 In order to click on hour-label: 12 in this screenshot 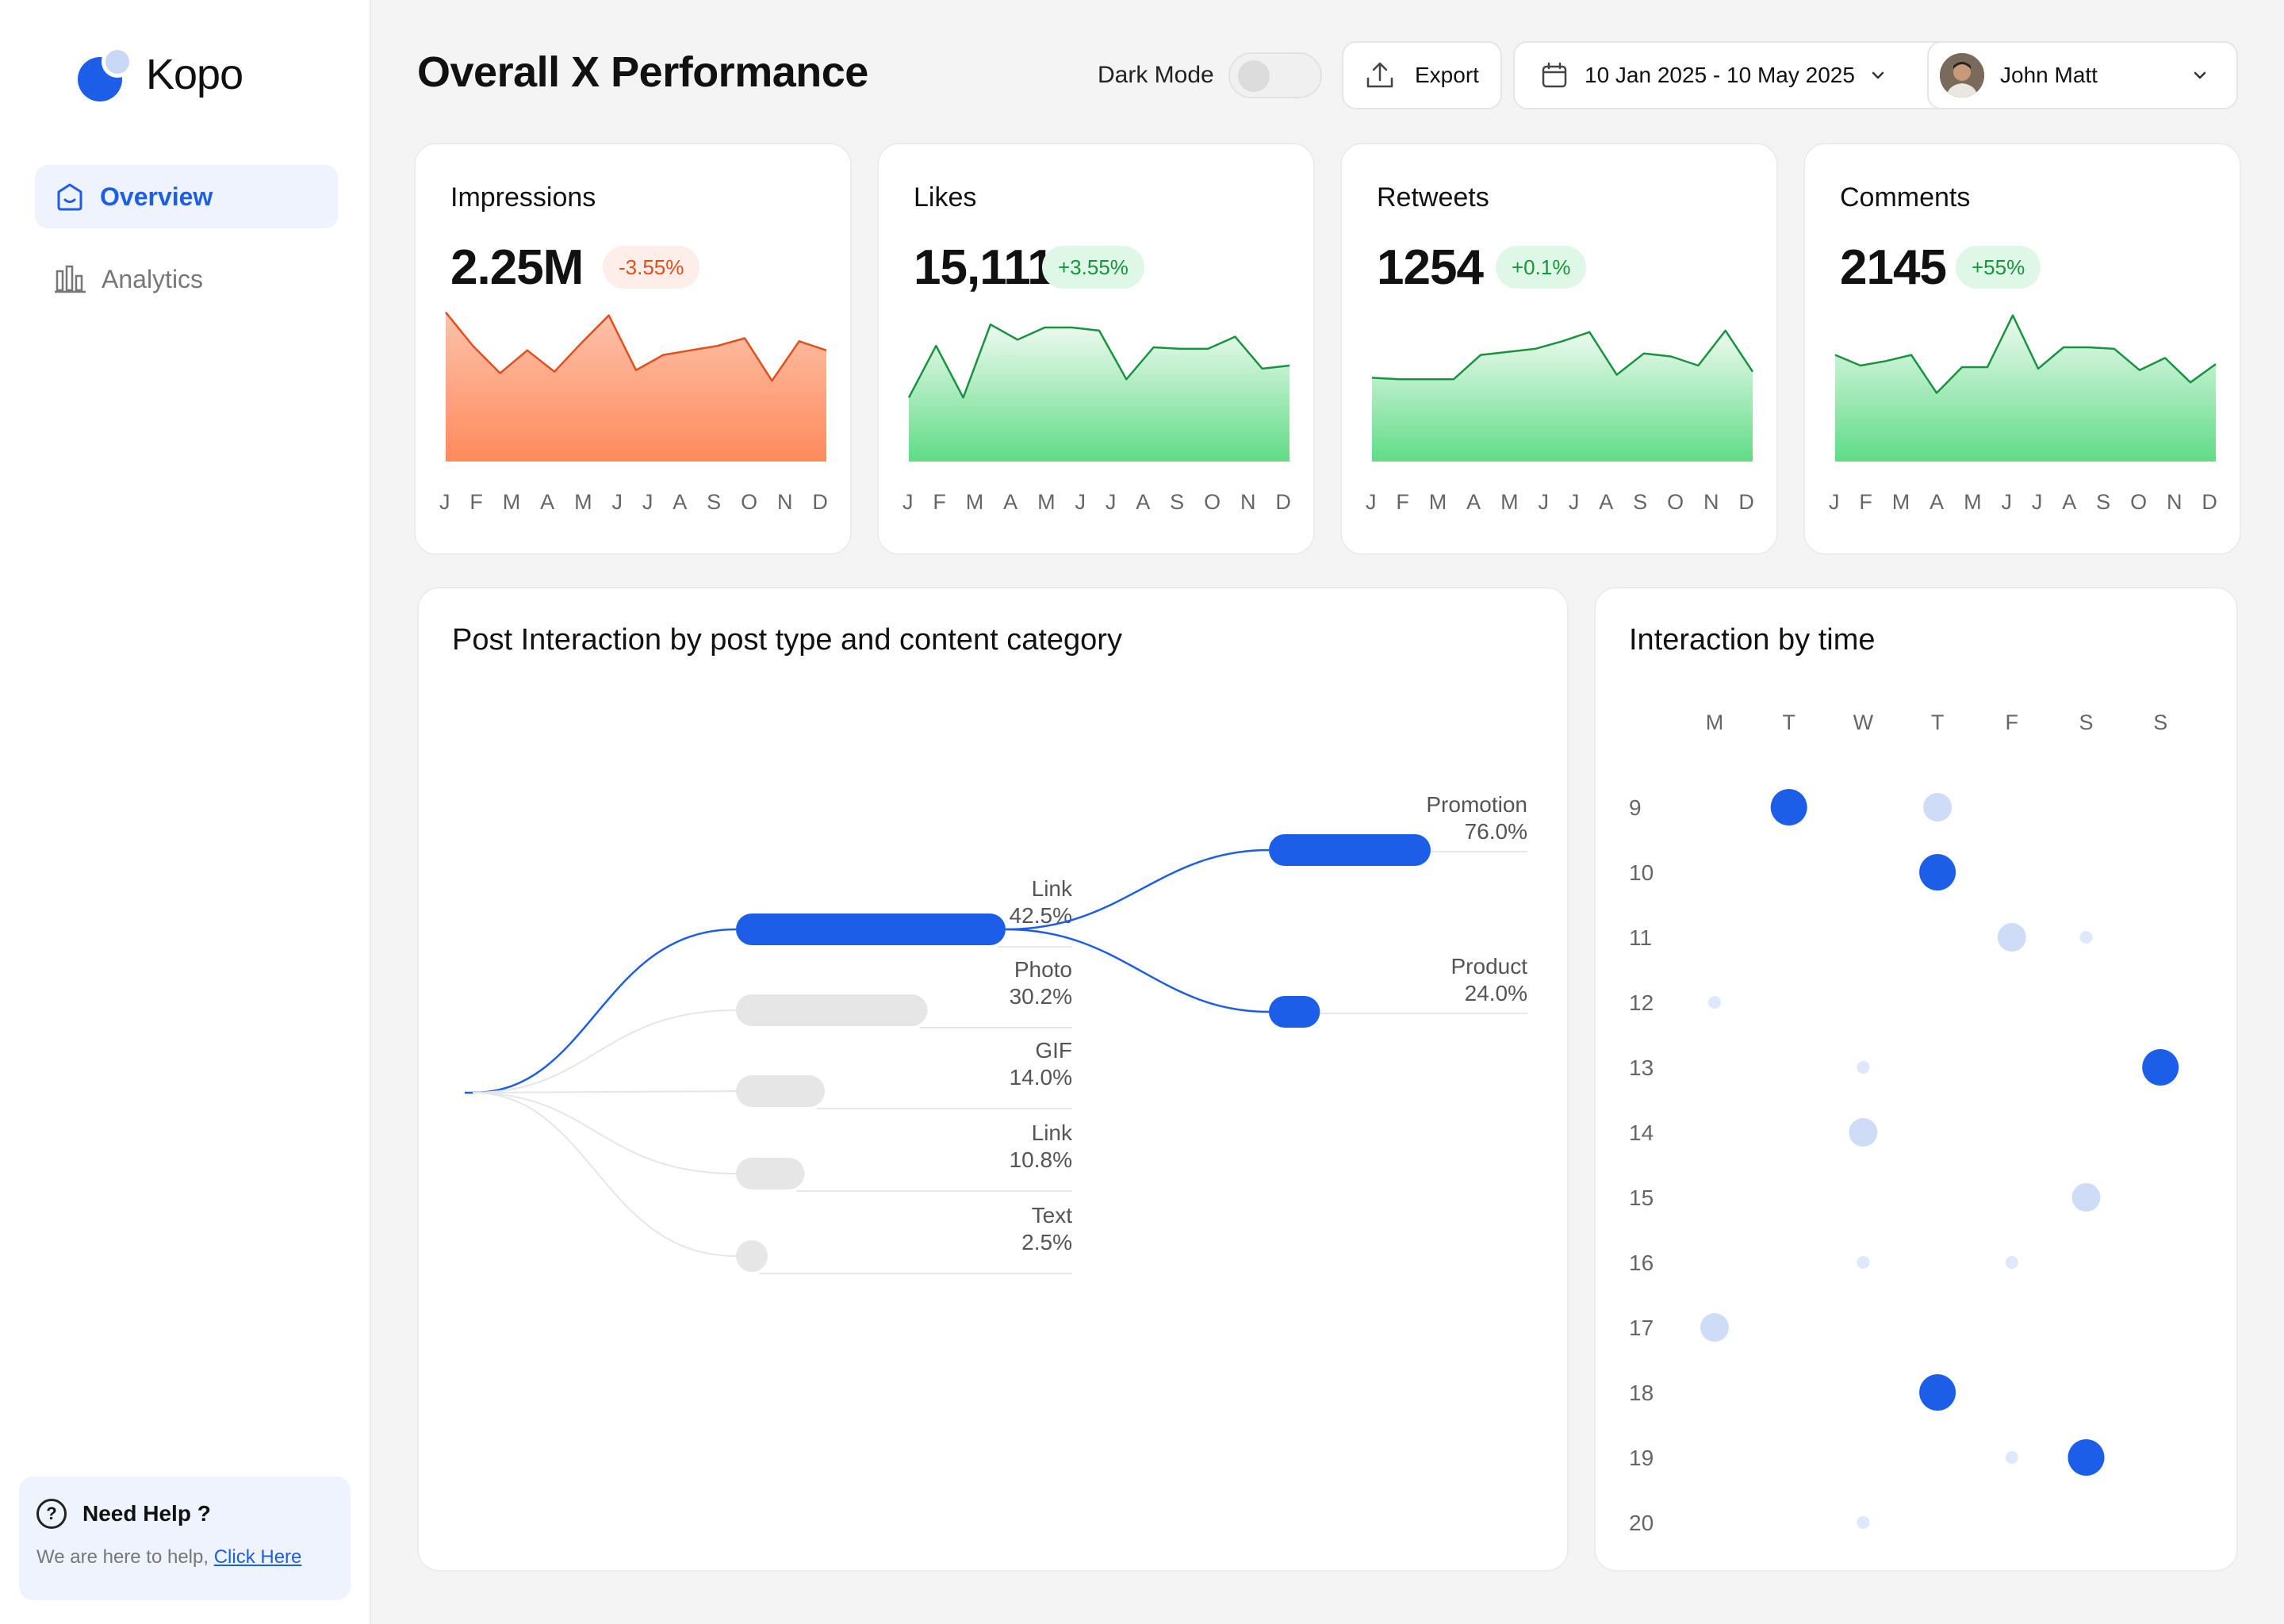, I will do `click(1641, 1003)`.